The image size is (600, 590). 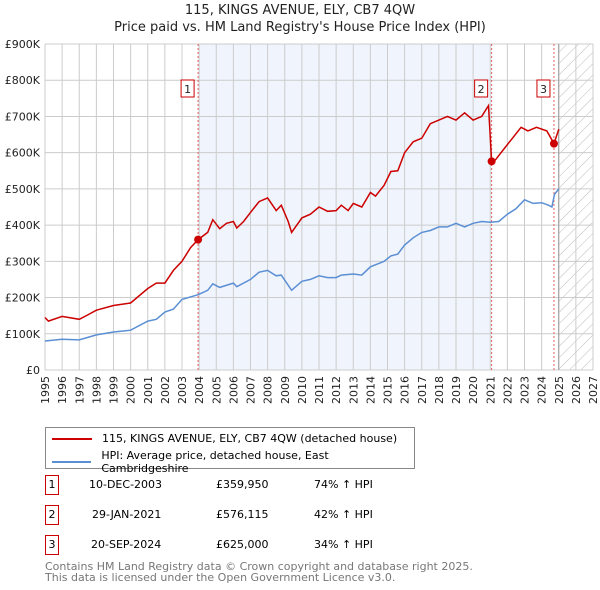 What do you see at coordinates (343, 514) in the screenshot?
I see `sale-hpi-diff: 42% ↑ HPI` at bounding box center [343, 514].